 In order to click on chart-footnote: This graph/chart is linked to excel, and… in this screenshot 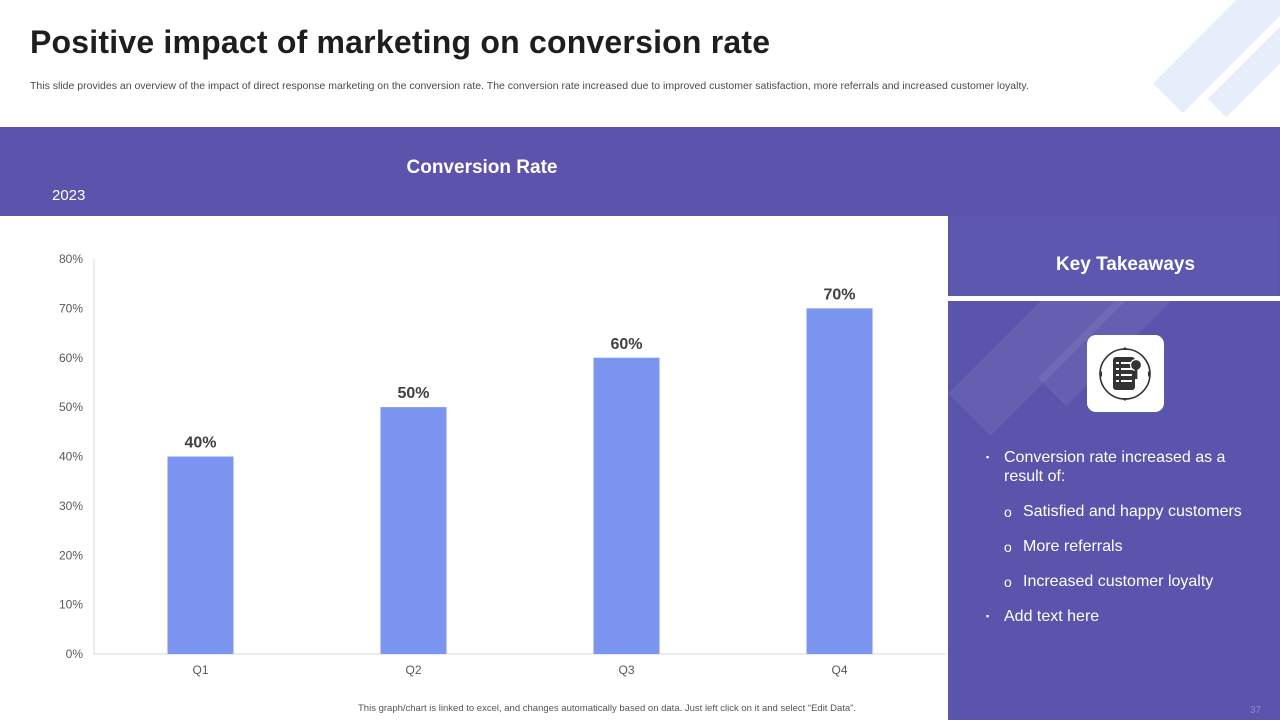, I will do `click(607, 708)`.